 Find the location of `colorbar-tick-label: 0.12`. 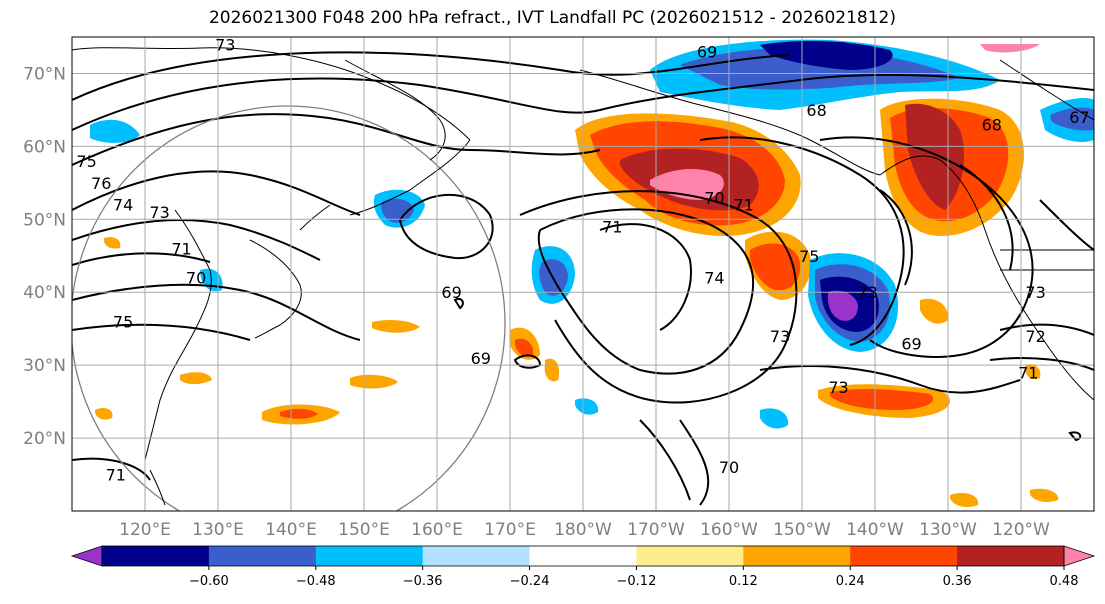

colorbar-tick-label: 0.12 is located at coordinates (743, 581).